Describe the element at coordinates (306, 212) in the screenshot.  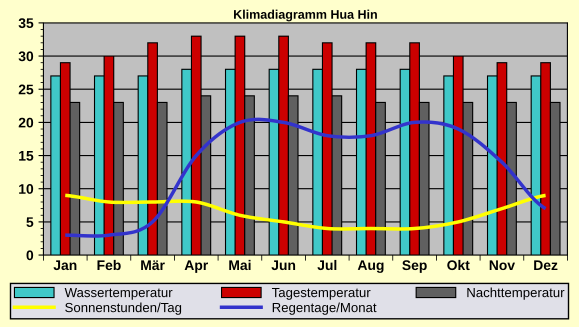
I see `line-series` at that location.